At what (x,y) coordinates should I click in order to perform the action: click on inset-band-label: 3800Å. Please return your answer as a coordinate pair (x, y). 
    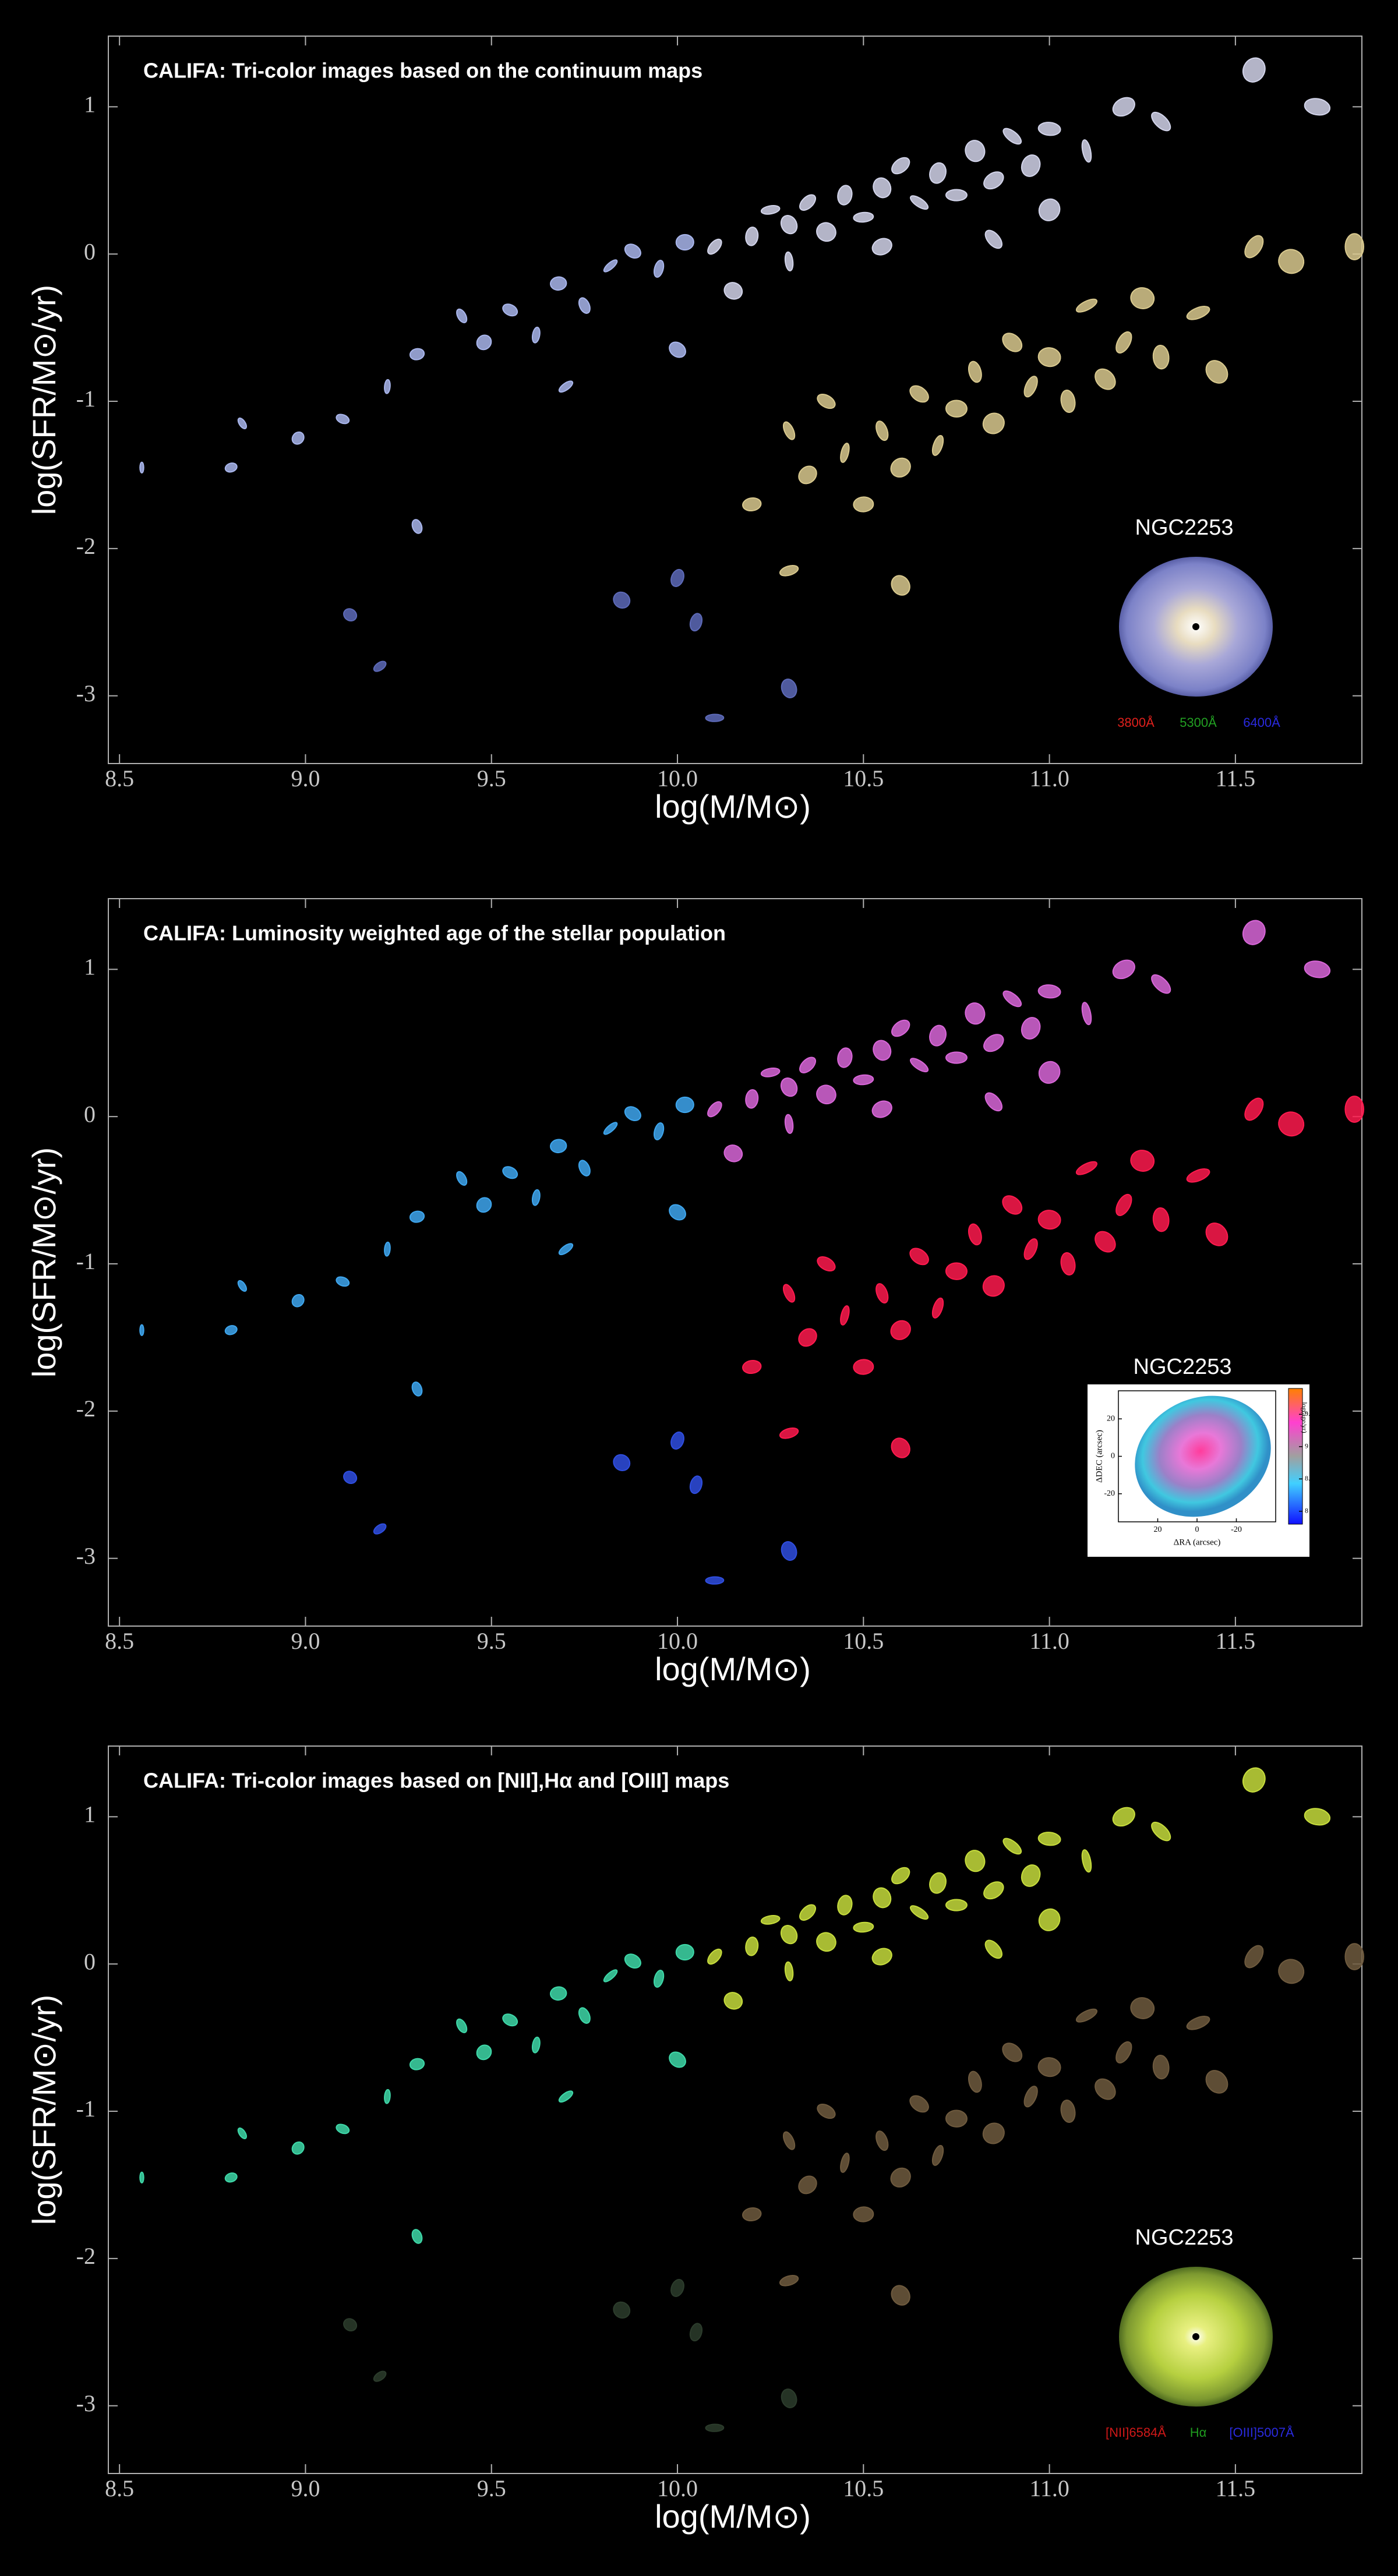
    Looking at the image, I should click on (1136, 722).